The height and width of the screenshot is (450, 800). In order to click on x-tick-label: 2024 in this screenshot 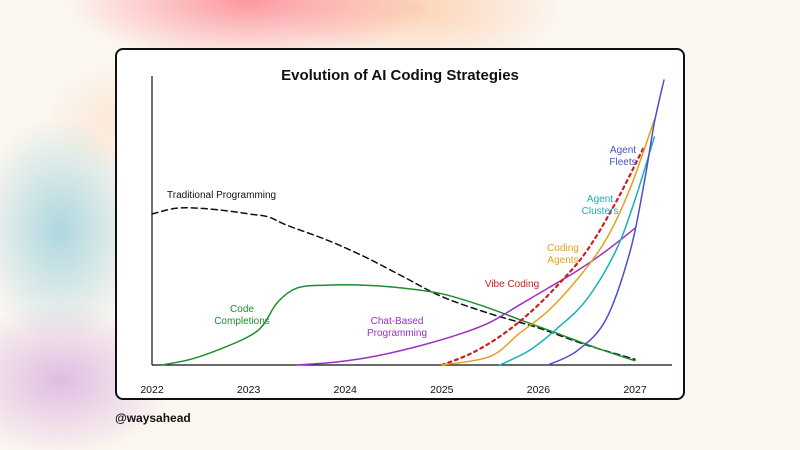, I will do `click(346, 390)`.